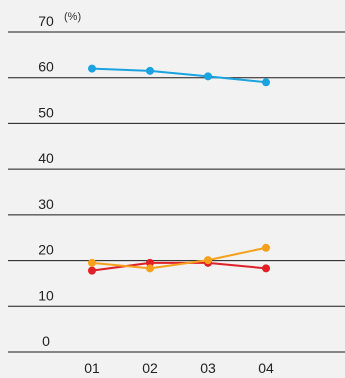 The width and height of the screenshot is (345, 378). What do you see at coordinates (46, 112) in the screenshot?
I see `y-tick-label-50: 50` at bounding box center [46, 112].